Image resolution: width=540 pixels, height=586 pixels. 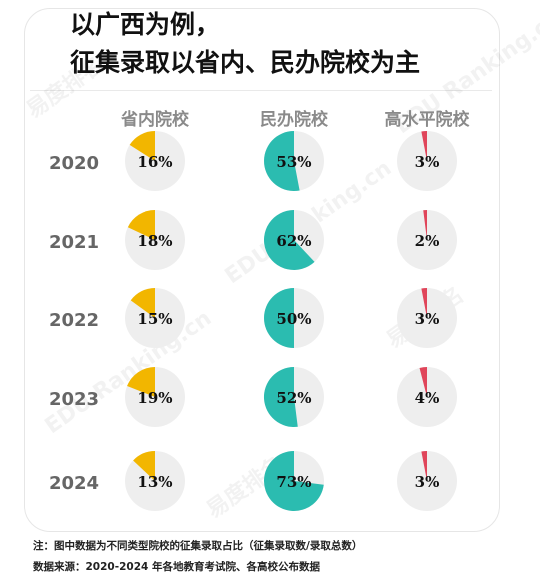 What do you see at coordinates (155, 119) in the screenshot?
I see `column-header-0: 省内院校` at bounding box center [155, 119].